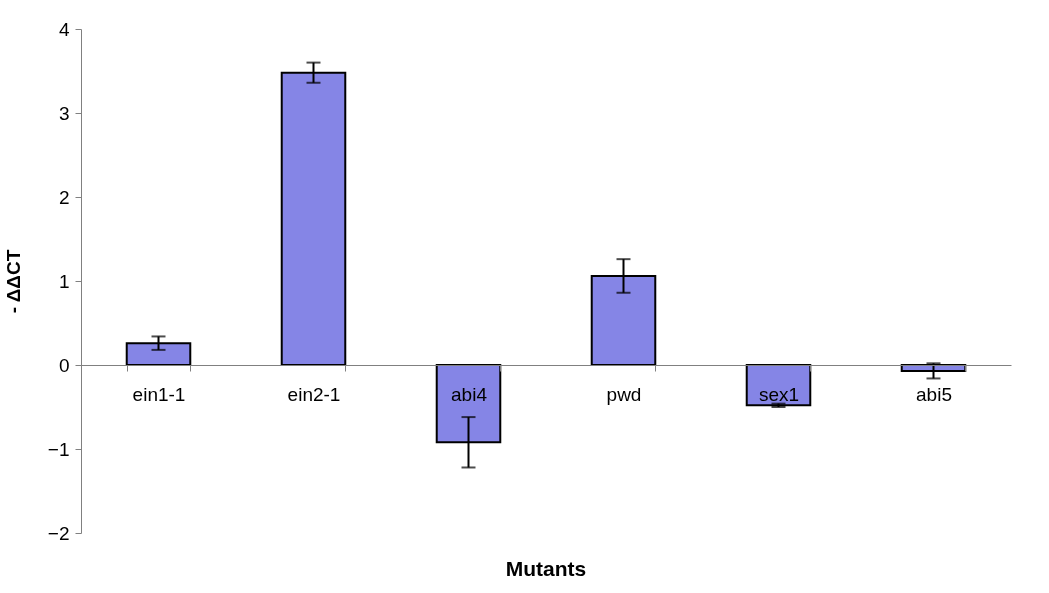 The image size is (1049, 593). What do you see at coordinates (64, 365) in the screenshot?
I see `y-tick-label: 0` at bounding box center [64, 365].